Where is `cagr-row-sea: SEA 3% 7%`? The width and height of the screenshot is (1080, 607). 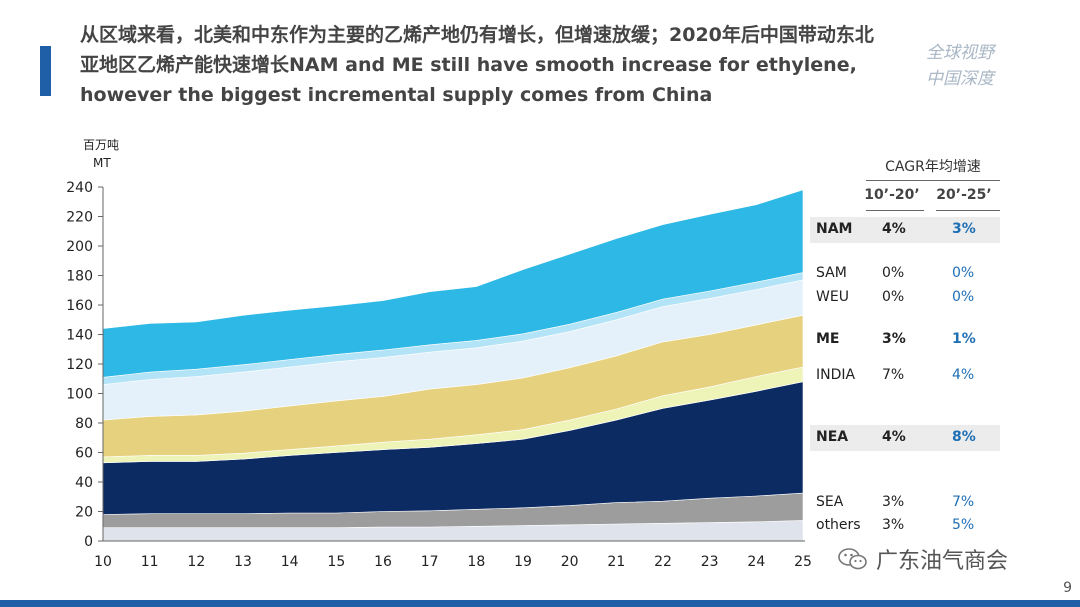 cagr-row-sea: SEA 3% 7% is located at coordinates (905, 503).